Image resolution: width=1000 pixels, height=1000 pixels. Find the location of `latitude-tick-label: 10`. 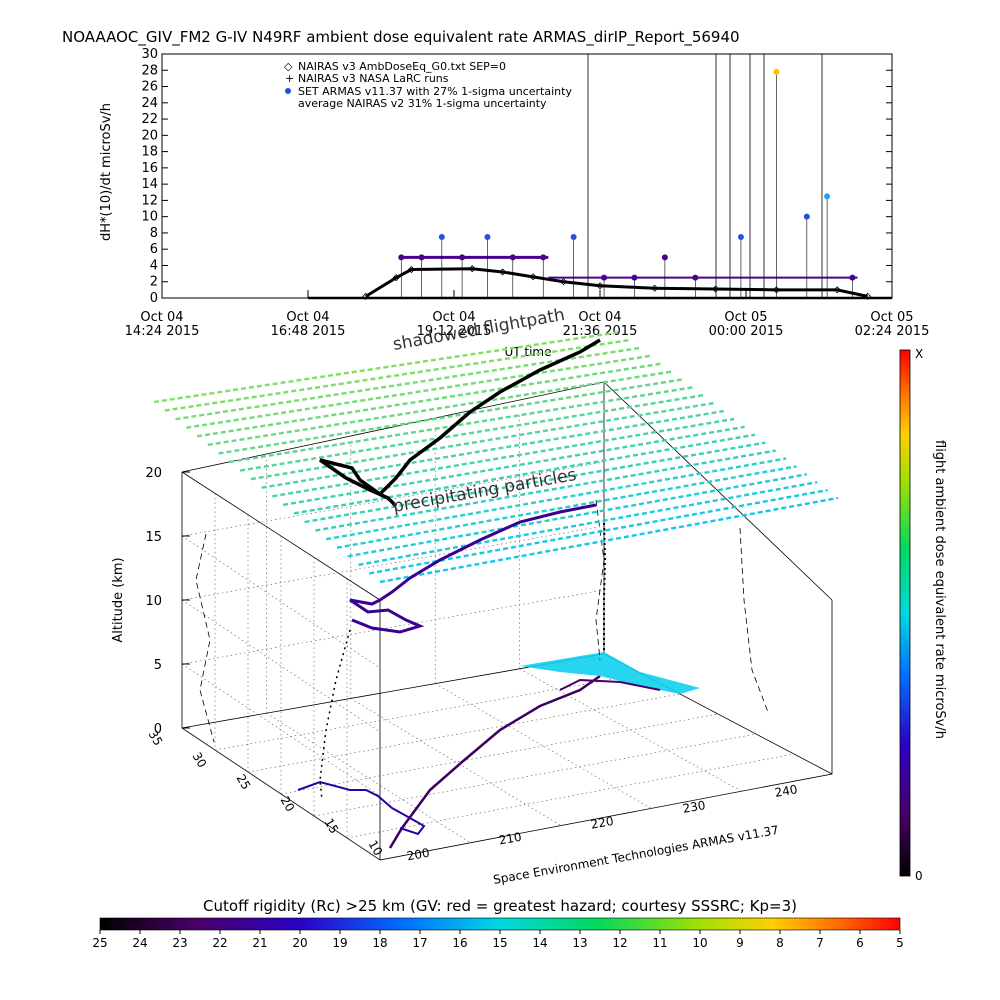

latitude-tick-label: 10 is located at coordinates (376, 848).